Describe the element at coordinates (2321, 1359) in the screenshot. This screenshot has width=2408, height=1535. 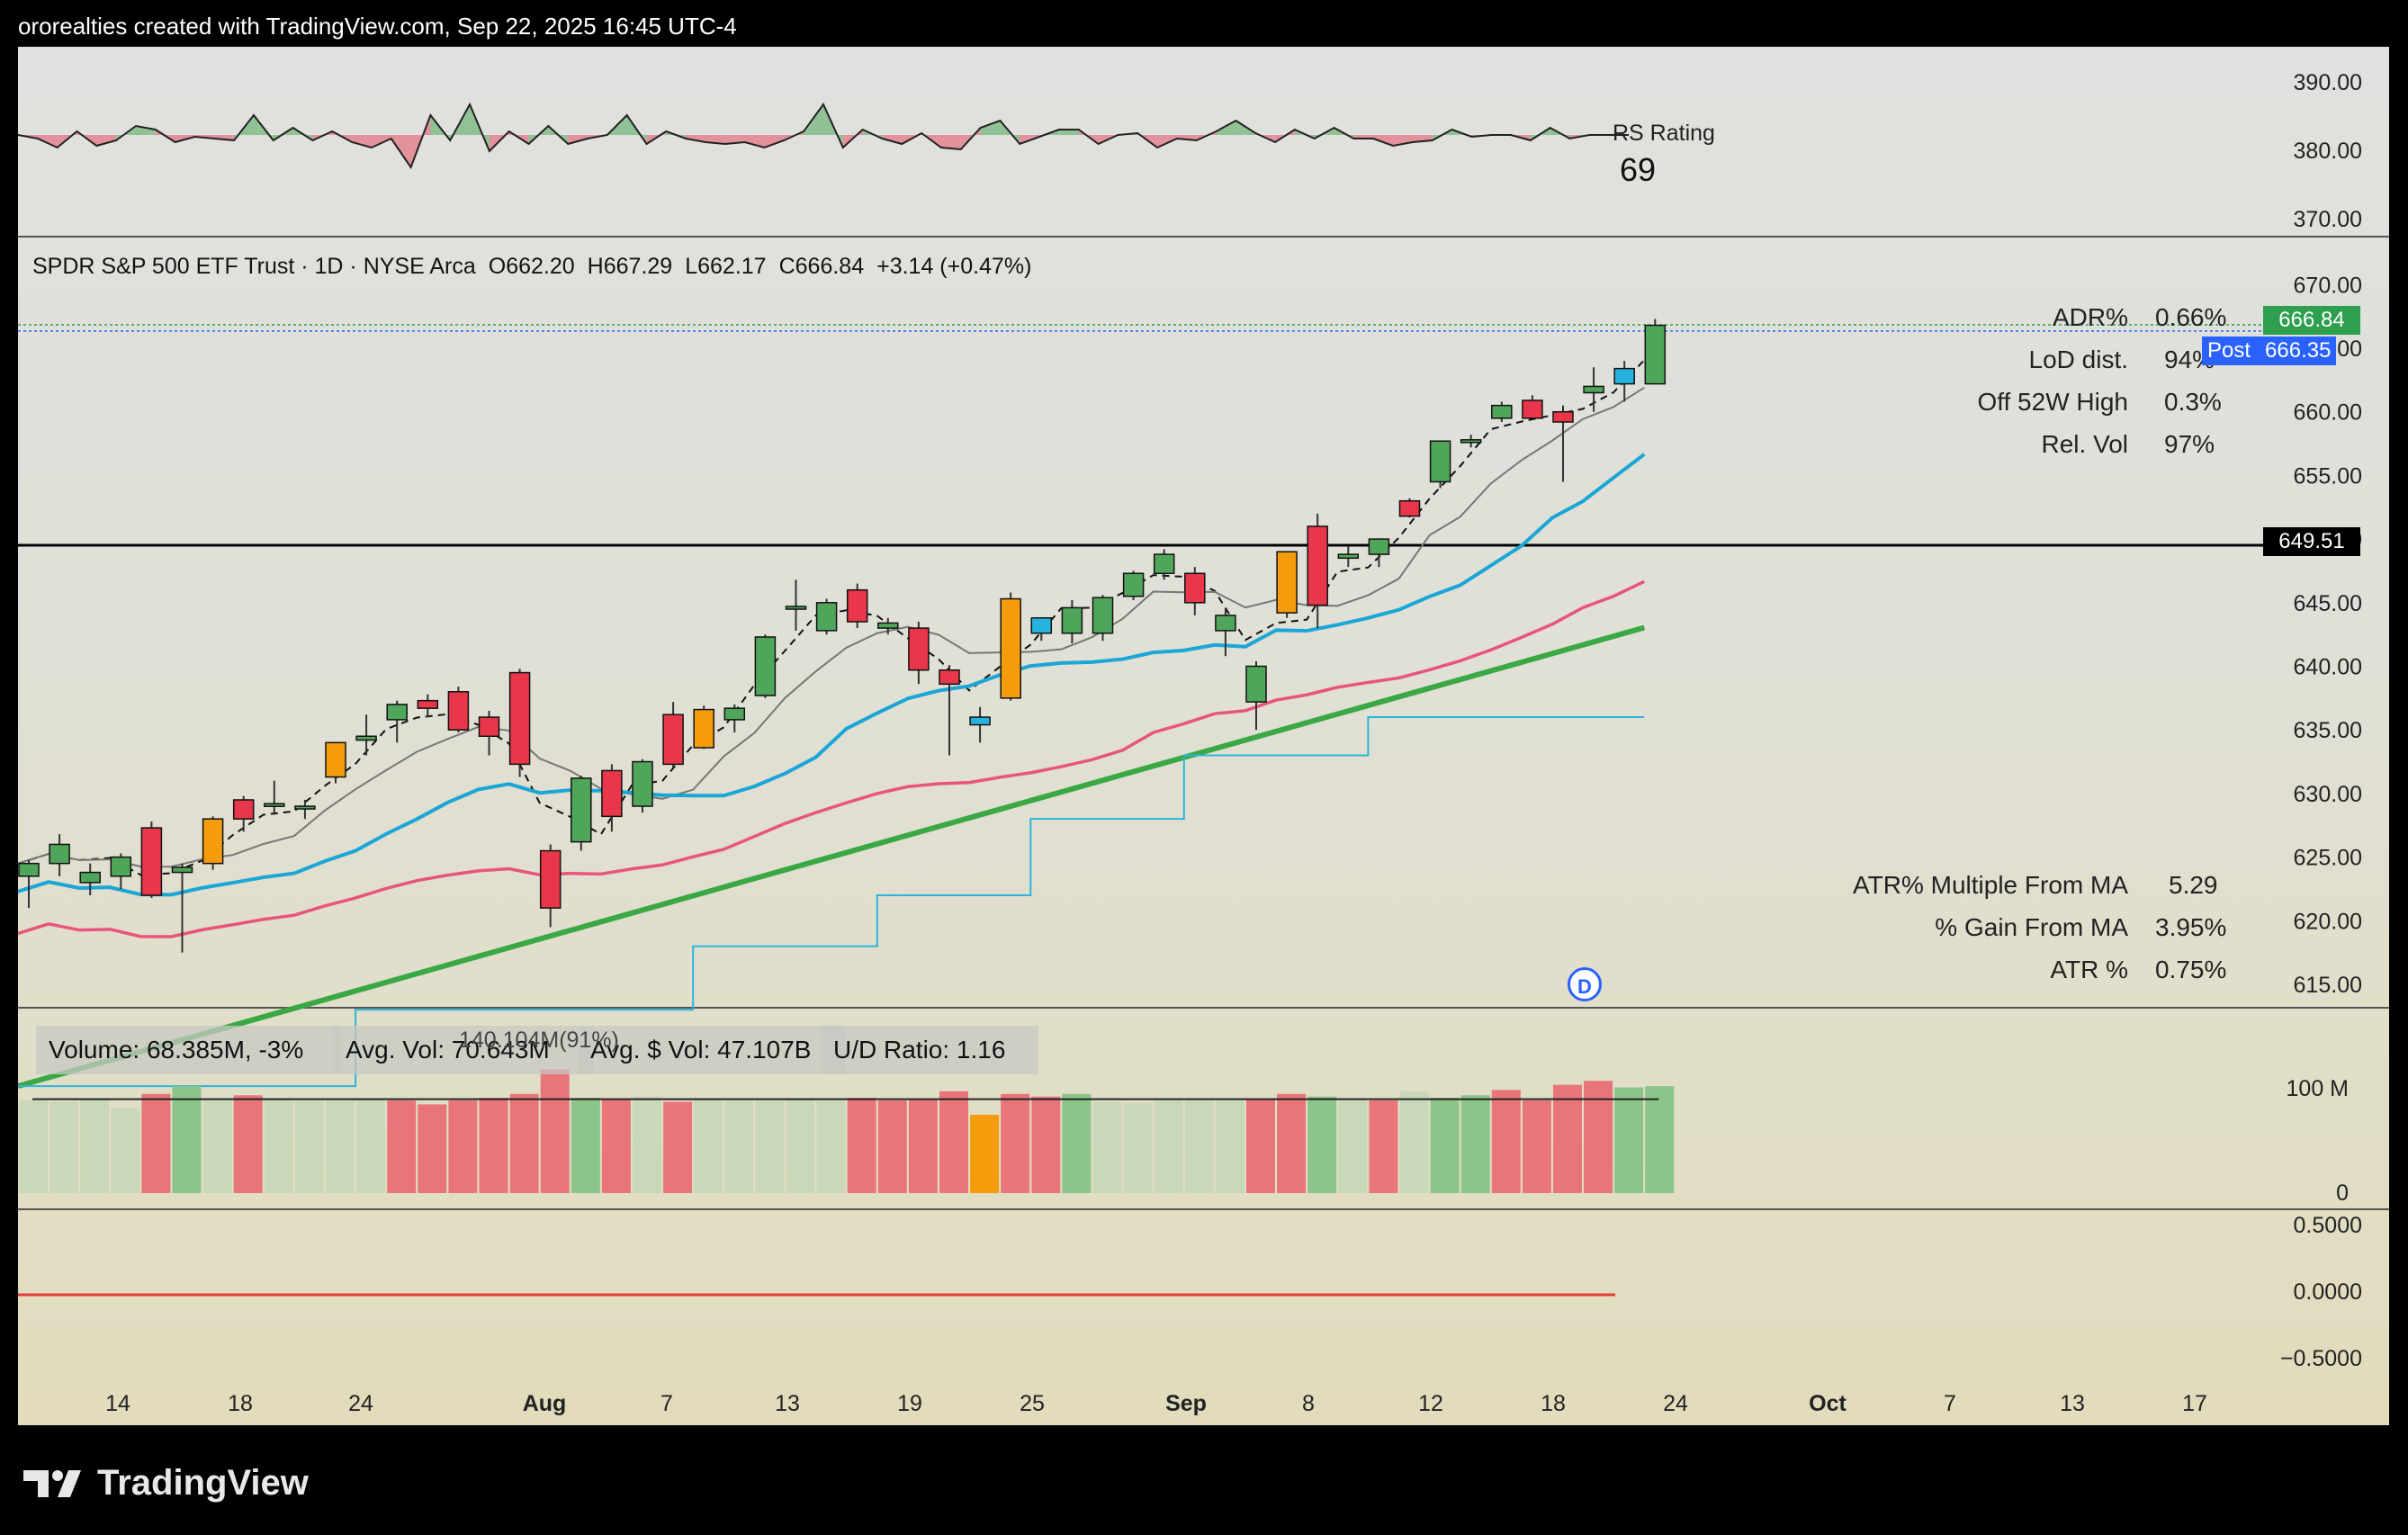
I see `oscillator-tick-label: −0.5000` at that location.